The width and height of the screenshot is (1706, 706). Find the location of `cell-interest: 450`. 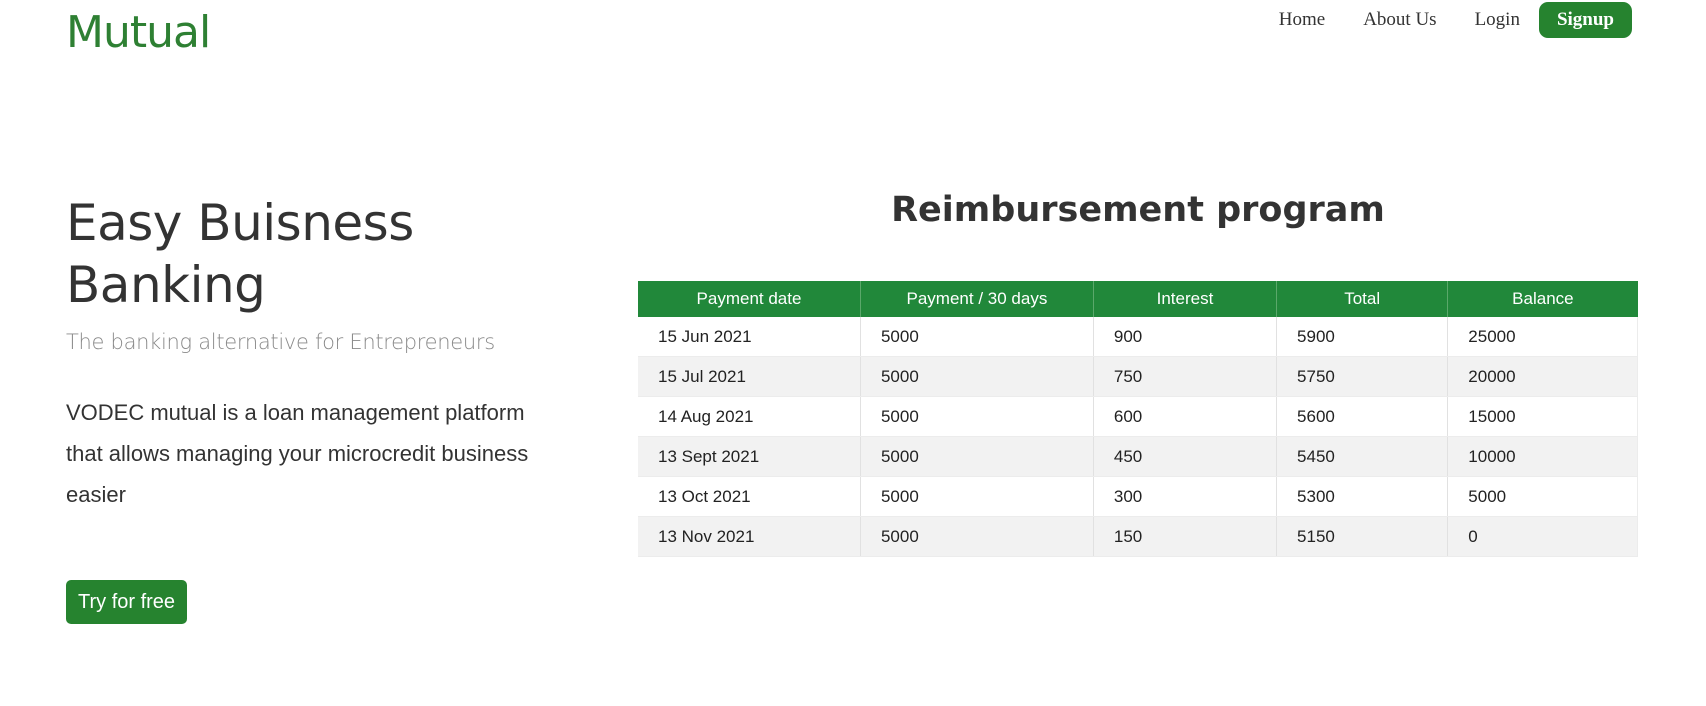

cell-interest: 450 is located at coordinates (1185, 456).